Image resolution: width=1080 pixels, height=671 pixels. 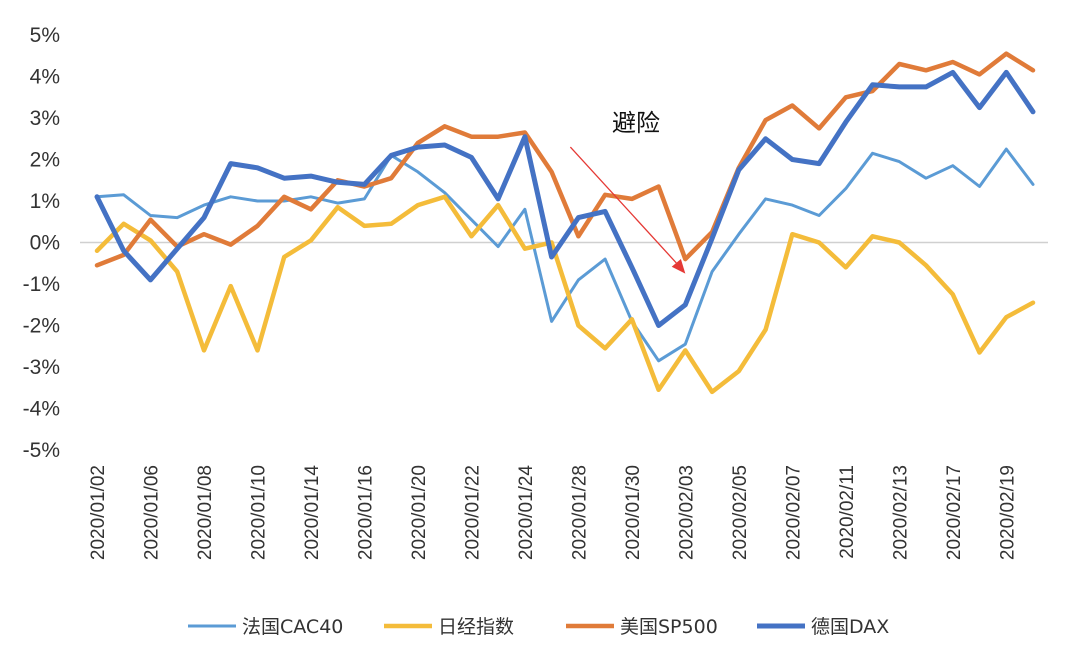 I want to click on legend-item: 日经指数, so click(x=449, y=627).